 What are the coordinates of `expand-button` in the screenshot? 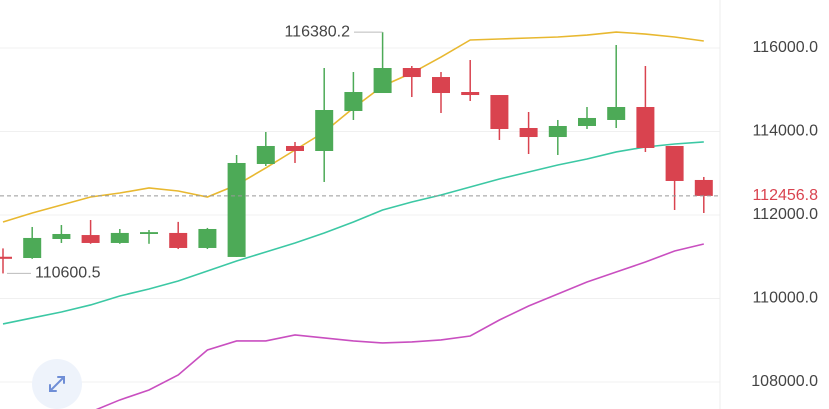 It's located at (57, 384).